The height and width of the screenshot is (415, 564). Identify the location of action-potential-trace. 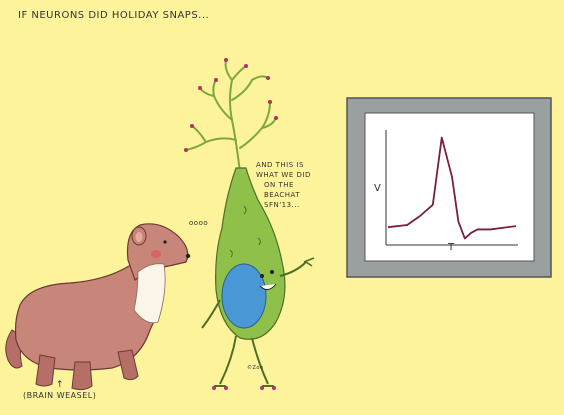
(452, 188).